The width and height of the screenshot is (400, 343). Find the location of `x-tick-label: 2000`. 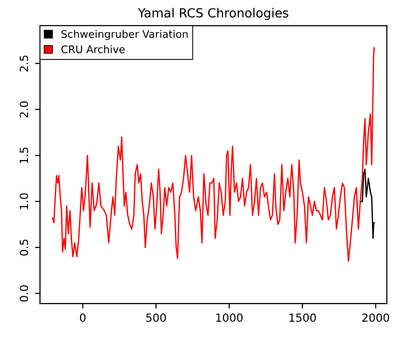

x-tick-label: 2000 is located at coordinates (376, 317).